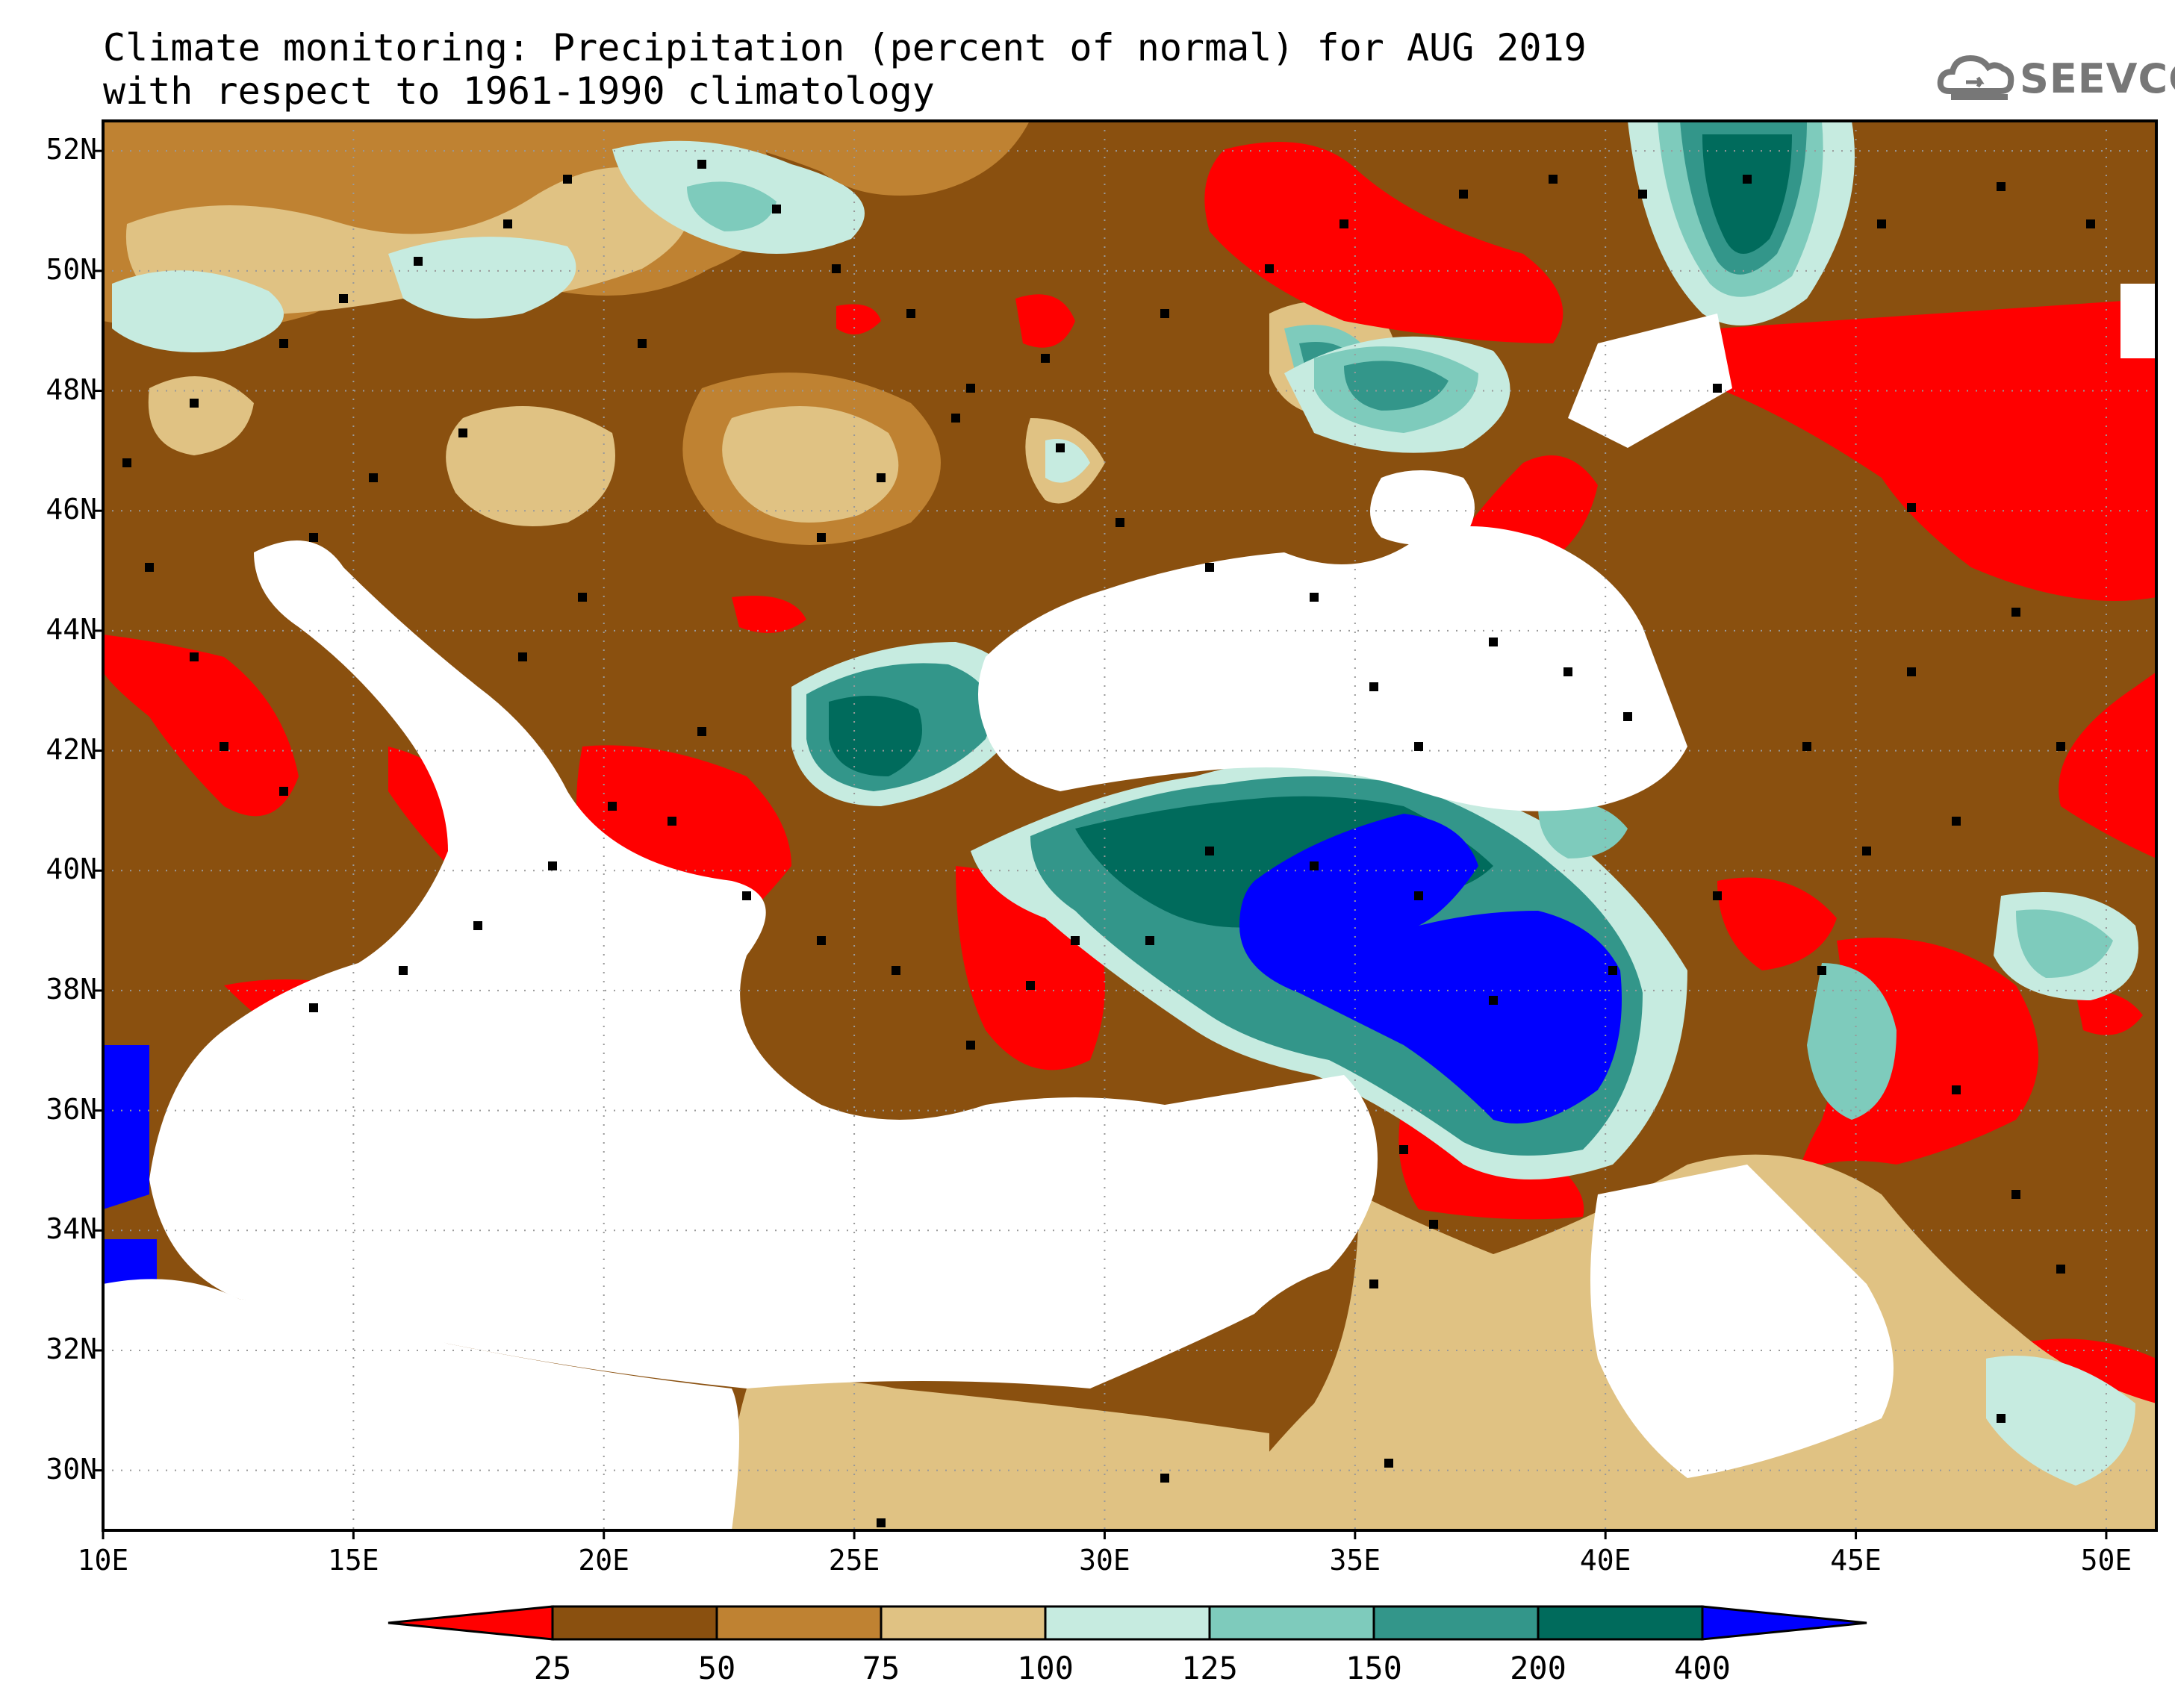  I want to click on colorbar-label: 150, so click(1373, 1668).